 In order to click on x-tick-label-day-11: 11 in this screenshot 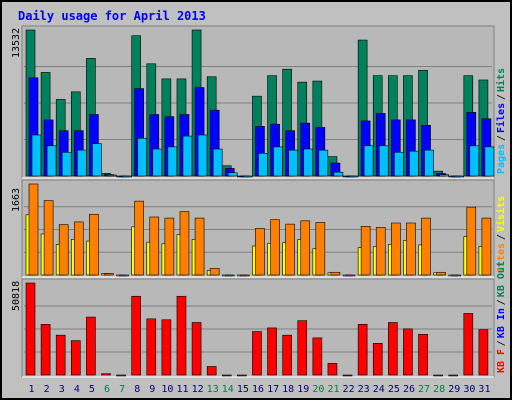, I will do `click(182, 389)`.